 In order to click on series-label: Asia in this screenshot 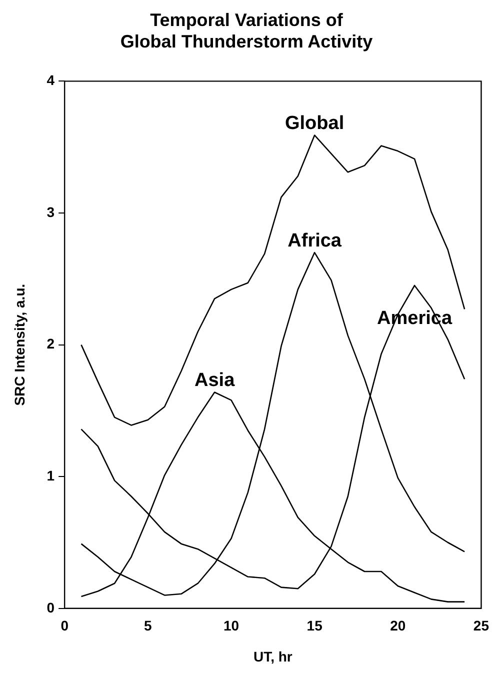, I will do `click(215, 380)`.